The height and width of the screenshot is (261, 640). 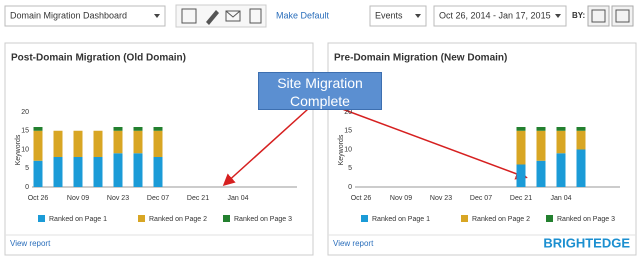 I want to click on icon-group, so click(x=221, y=16).